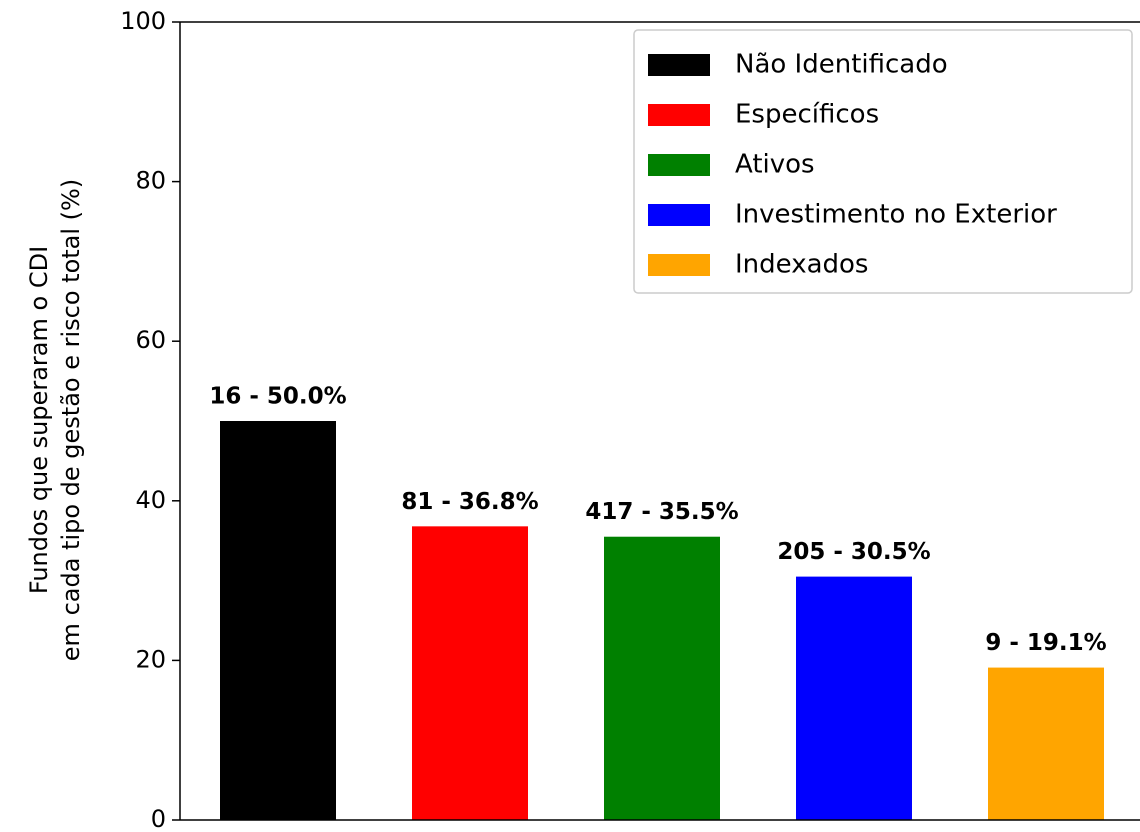  What do you see at coordinates (841, 65) in the screenshot?
I see `legend-label: Não Identificado` at bounding box center [841, 65].